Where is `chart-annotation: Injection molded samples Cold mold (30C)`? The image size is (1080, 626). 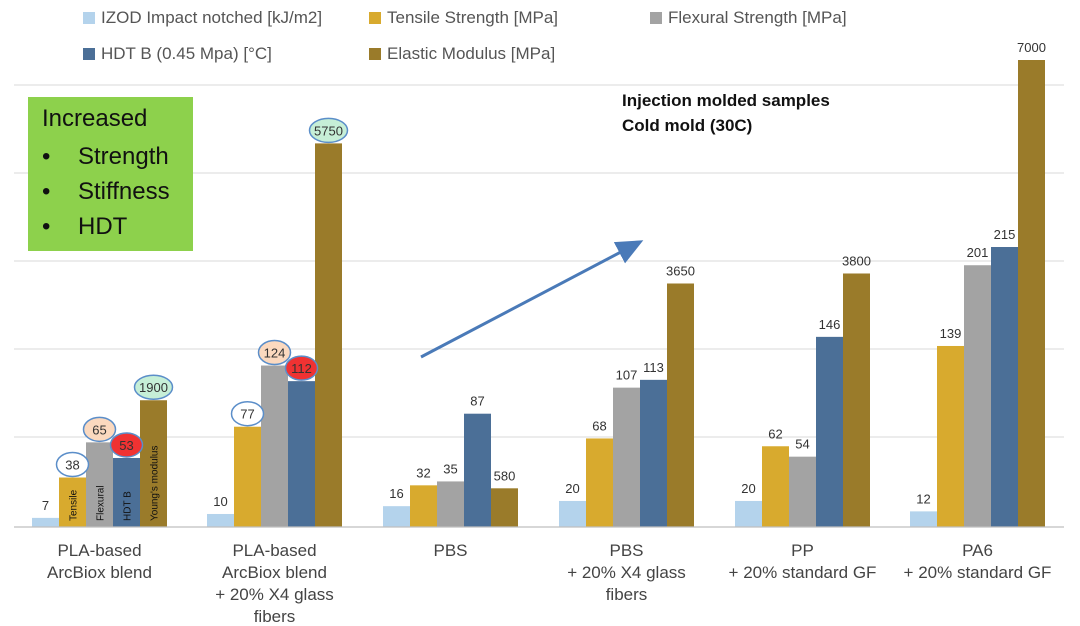
chart-annotation: Injection molded samples Cold mold (30C) is located at coordinates (726, 113).